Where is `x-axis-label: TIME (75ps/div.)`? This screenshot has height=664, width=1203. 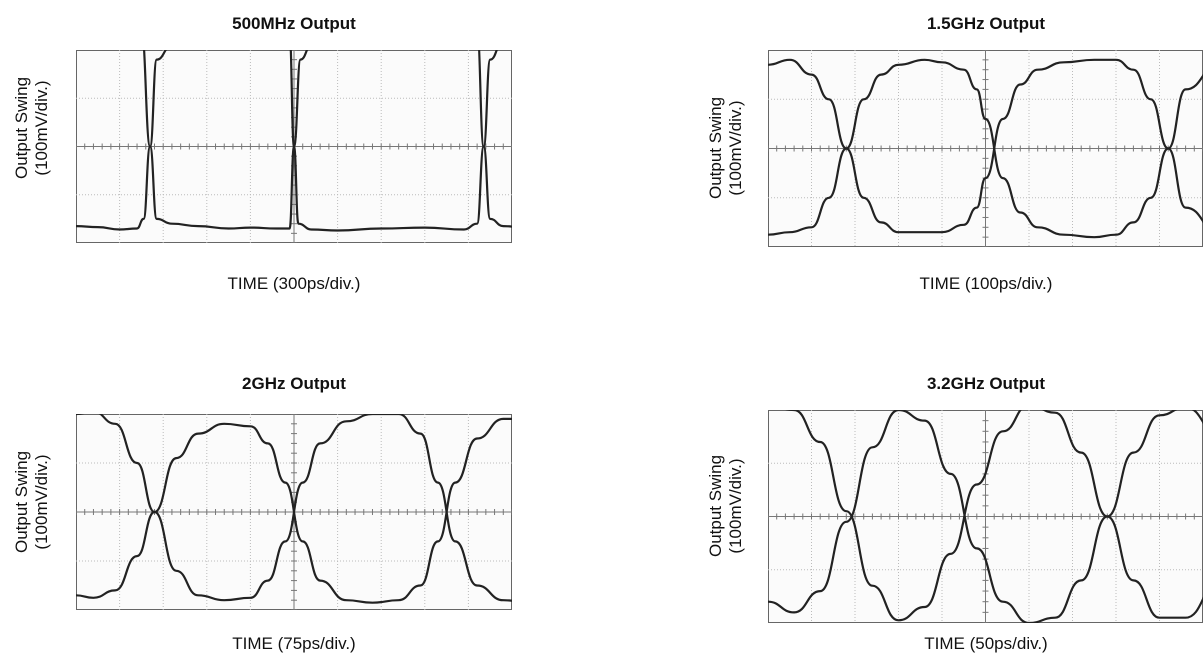 x-axis-label: TIME (75ps/div.) is located at coordinates (294, 643).